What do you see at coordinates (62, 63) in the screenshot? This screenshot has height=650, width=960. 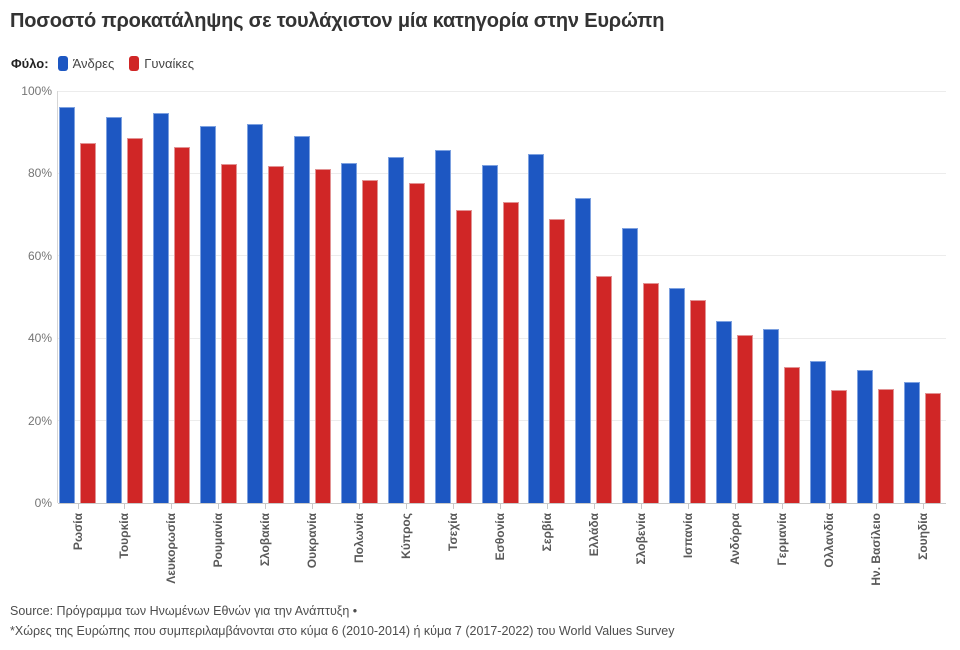 I see `men-swatch-icon` at bounding box center [62, 63].